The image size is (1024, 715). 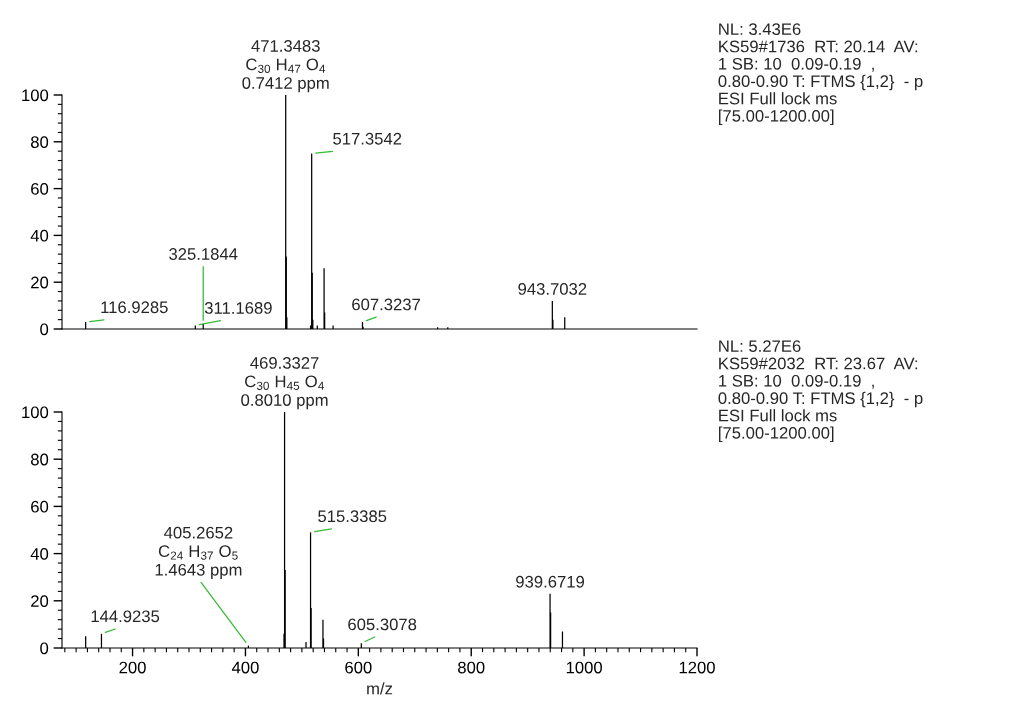 What do you see at coordinates (245, 667) in the screenshot?
I see `x-tick-label: 400` at bounding box center [245, 667].